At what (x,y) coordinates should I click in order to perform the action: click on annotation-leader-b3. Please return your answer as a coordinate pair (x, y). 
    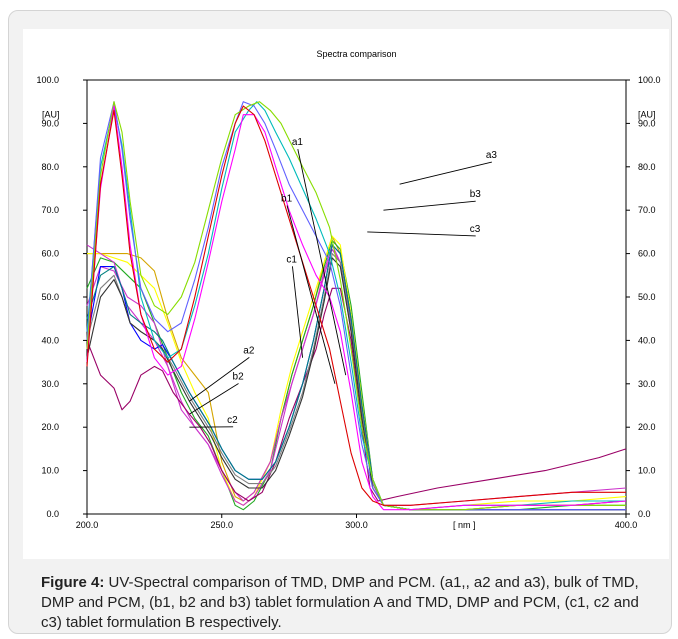
    Looking at the image, I should click on (429, 205).